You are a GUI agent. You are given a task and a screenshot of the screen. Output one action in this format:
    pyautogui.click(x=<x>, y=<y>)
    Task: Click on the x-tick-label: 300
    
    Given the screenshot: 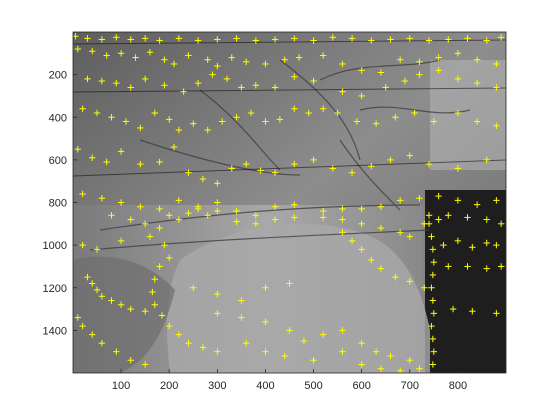 What is the action you would take?
    pyautogui.click(x=217, y=386)
    